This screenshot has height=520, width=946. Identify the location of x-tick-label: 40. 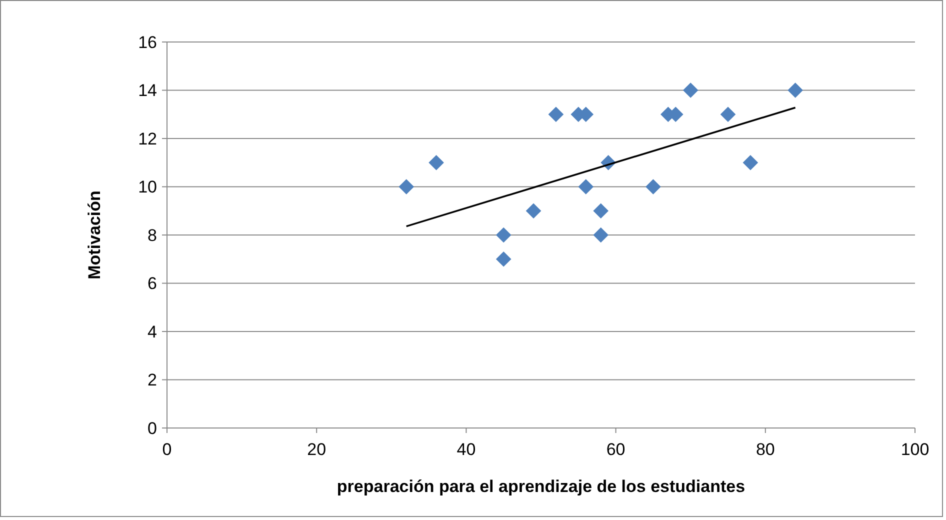
(466, 449).